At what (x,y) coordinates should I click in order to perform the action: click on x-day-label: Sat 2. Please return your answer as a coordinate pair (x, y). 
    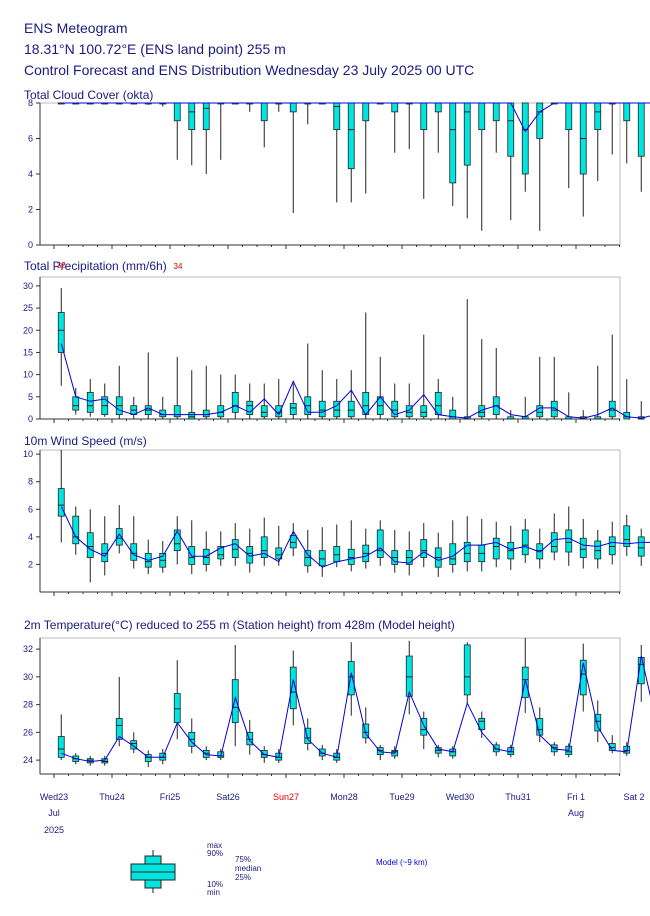
    Looking at the image, I should click on (633, 797).